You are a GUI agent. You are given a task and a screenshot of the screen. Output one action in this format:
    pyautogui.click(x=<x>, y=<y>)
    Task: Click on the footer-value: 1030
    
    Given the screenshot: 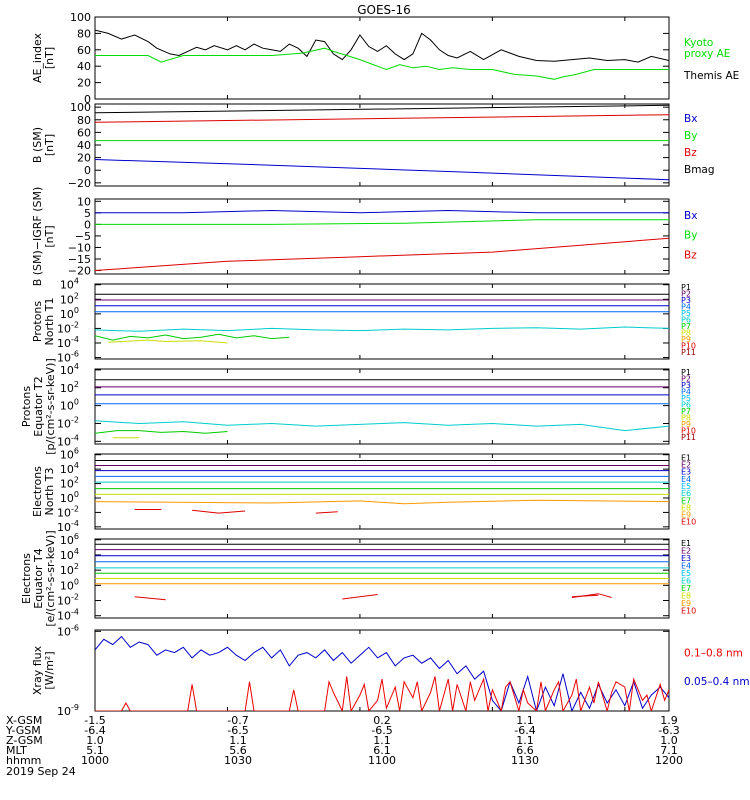 What is the action you would take?
    pyautogui.click(x=238, y=760)
    